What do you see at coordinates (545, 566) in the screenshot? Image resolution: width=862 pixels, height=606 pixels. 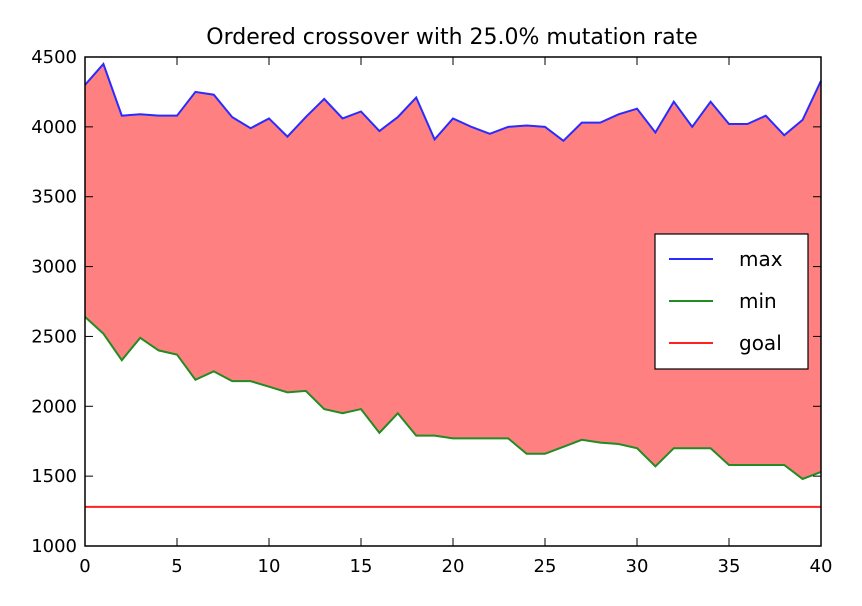 I see `x-tick-label: 25` at bounding box center [545, 566].